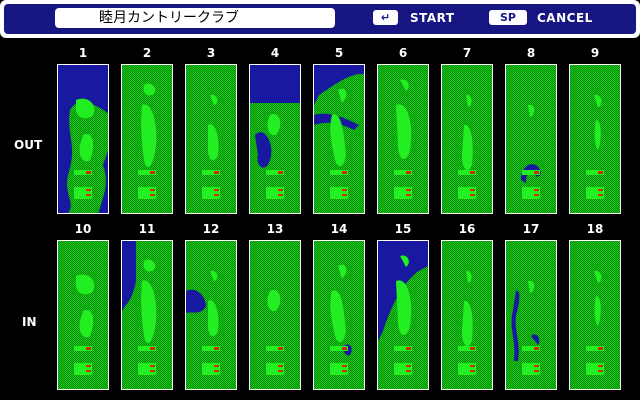  Describe the element at coordinates (147, 53) in the screenshot. I see `hole-number: 2` at that location.